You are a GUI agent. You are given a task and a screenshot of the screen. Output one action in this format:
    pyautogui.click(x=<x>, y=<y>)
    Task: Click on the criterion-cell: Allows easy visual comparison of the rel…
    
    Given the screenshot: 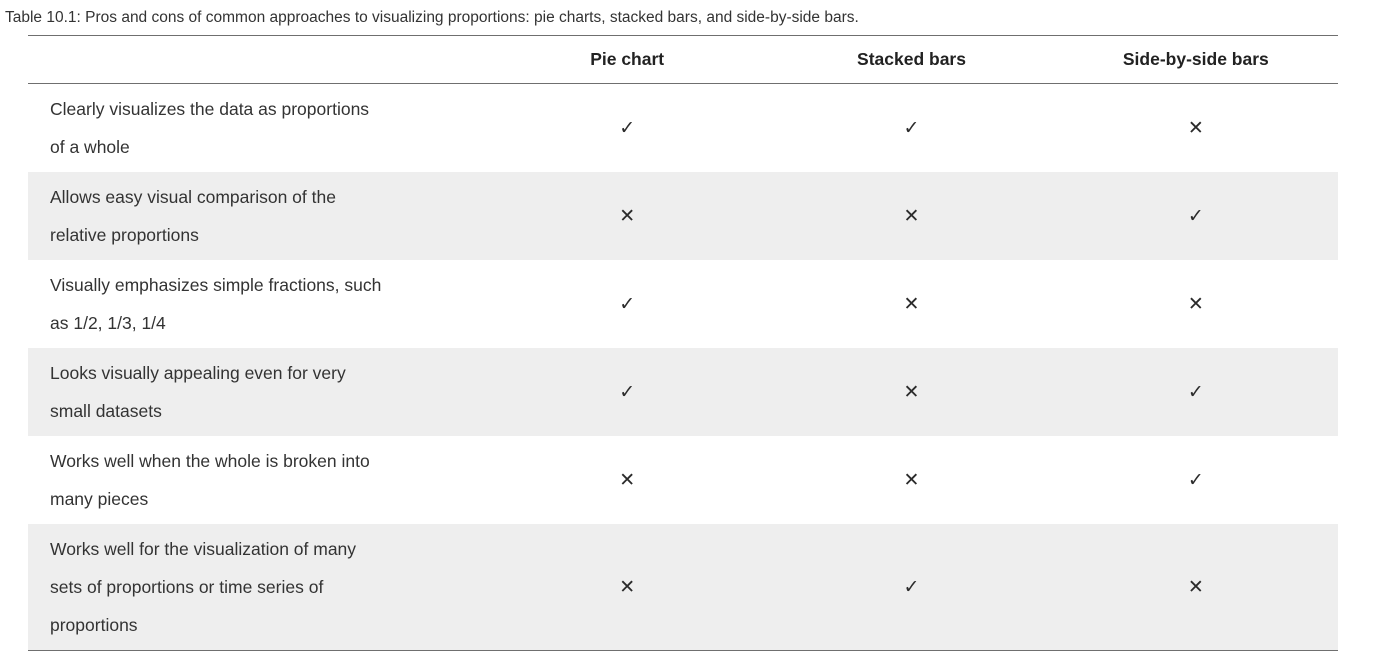 What is the action you would take?
    pyautogui.click(x=193, y=216)
    